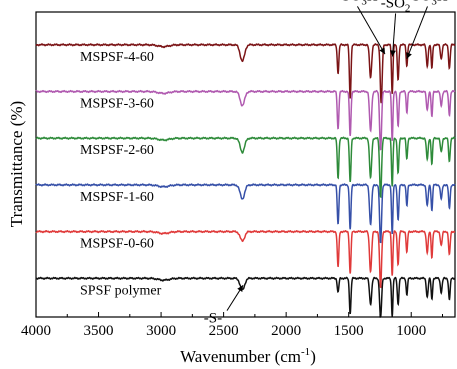 The width and height of the screenshot is (457, 369). Describe the element at coordinates (286, 331) in the screenshot. I see `x-tick-label: 2000` at that location.